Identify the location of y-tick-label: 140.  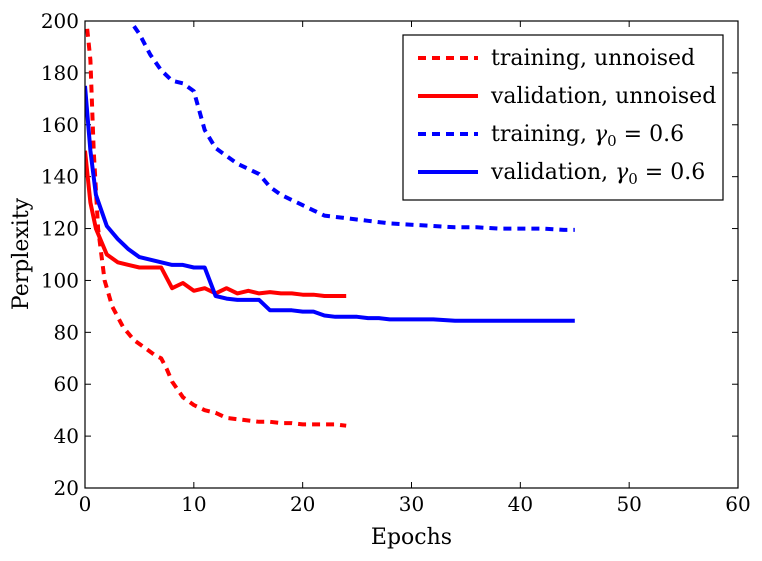
(60, 177).